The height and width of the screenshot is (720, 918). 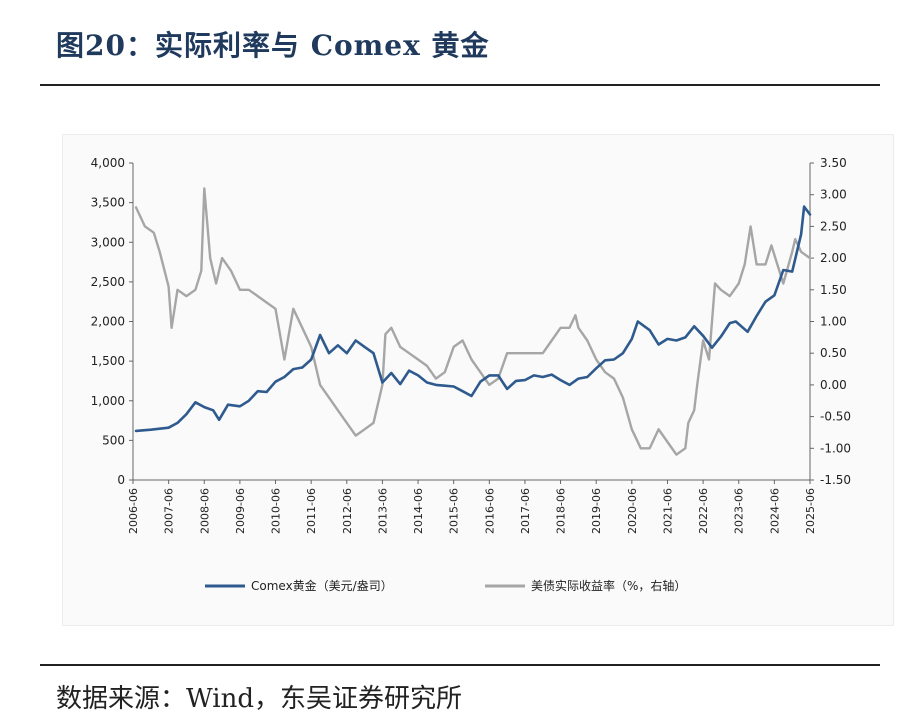 What do you see at coordinates (833, 290) in the screenshot?
I see `y-right-tick-label: 1.50` at bounding box center [833, 290].